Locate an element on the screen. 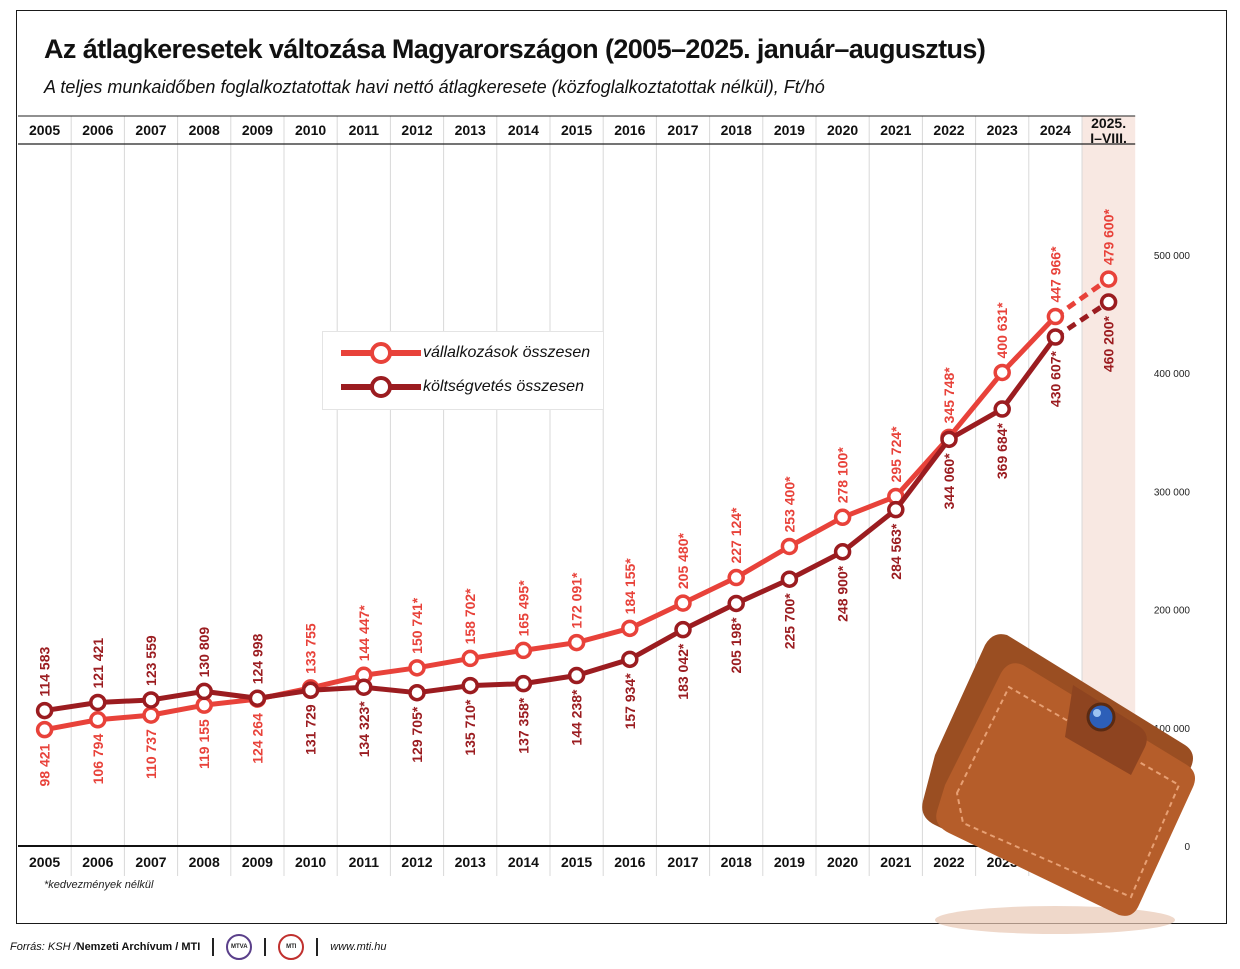  data-label-business: 295 724* is located at coordinates (896, 454).